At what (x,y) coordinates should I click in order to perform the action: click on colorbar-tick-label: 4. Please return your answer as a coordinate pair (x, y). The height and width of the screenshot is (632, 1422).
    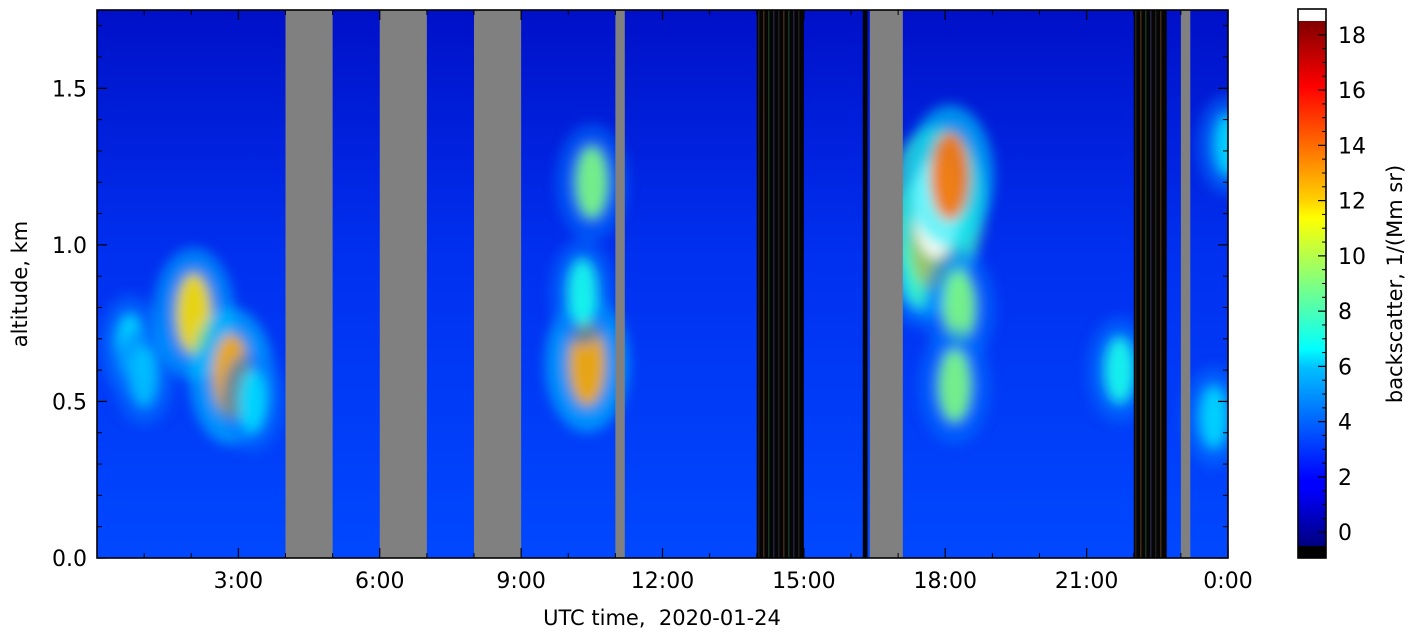
    Looking at the image, I should click on (1345, 423).